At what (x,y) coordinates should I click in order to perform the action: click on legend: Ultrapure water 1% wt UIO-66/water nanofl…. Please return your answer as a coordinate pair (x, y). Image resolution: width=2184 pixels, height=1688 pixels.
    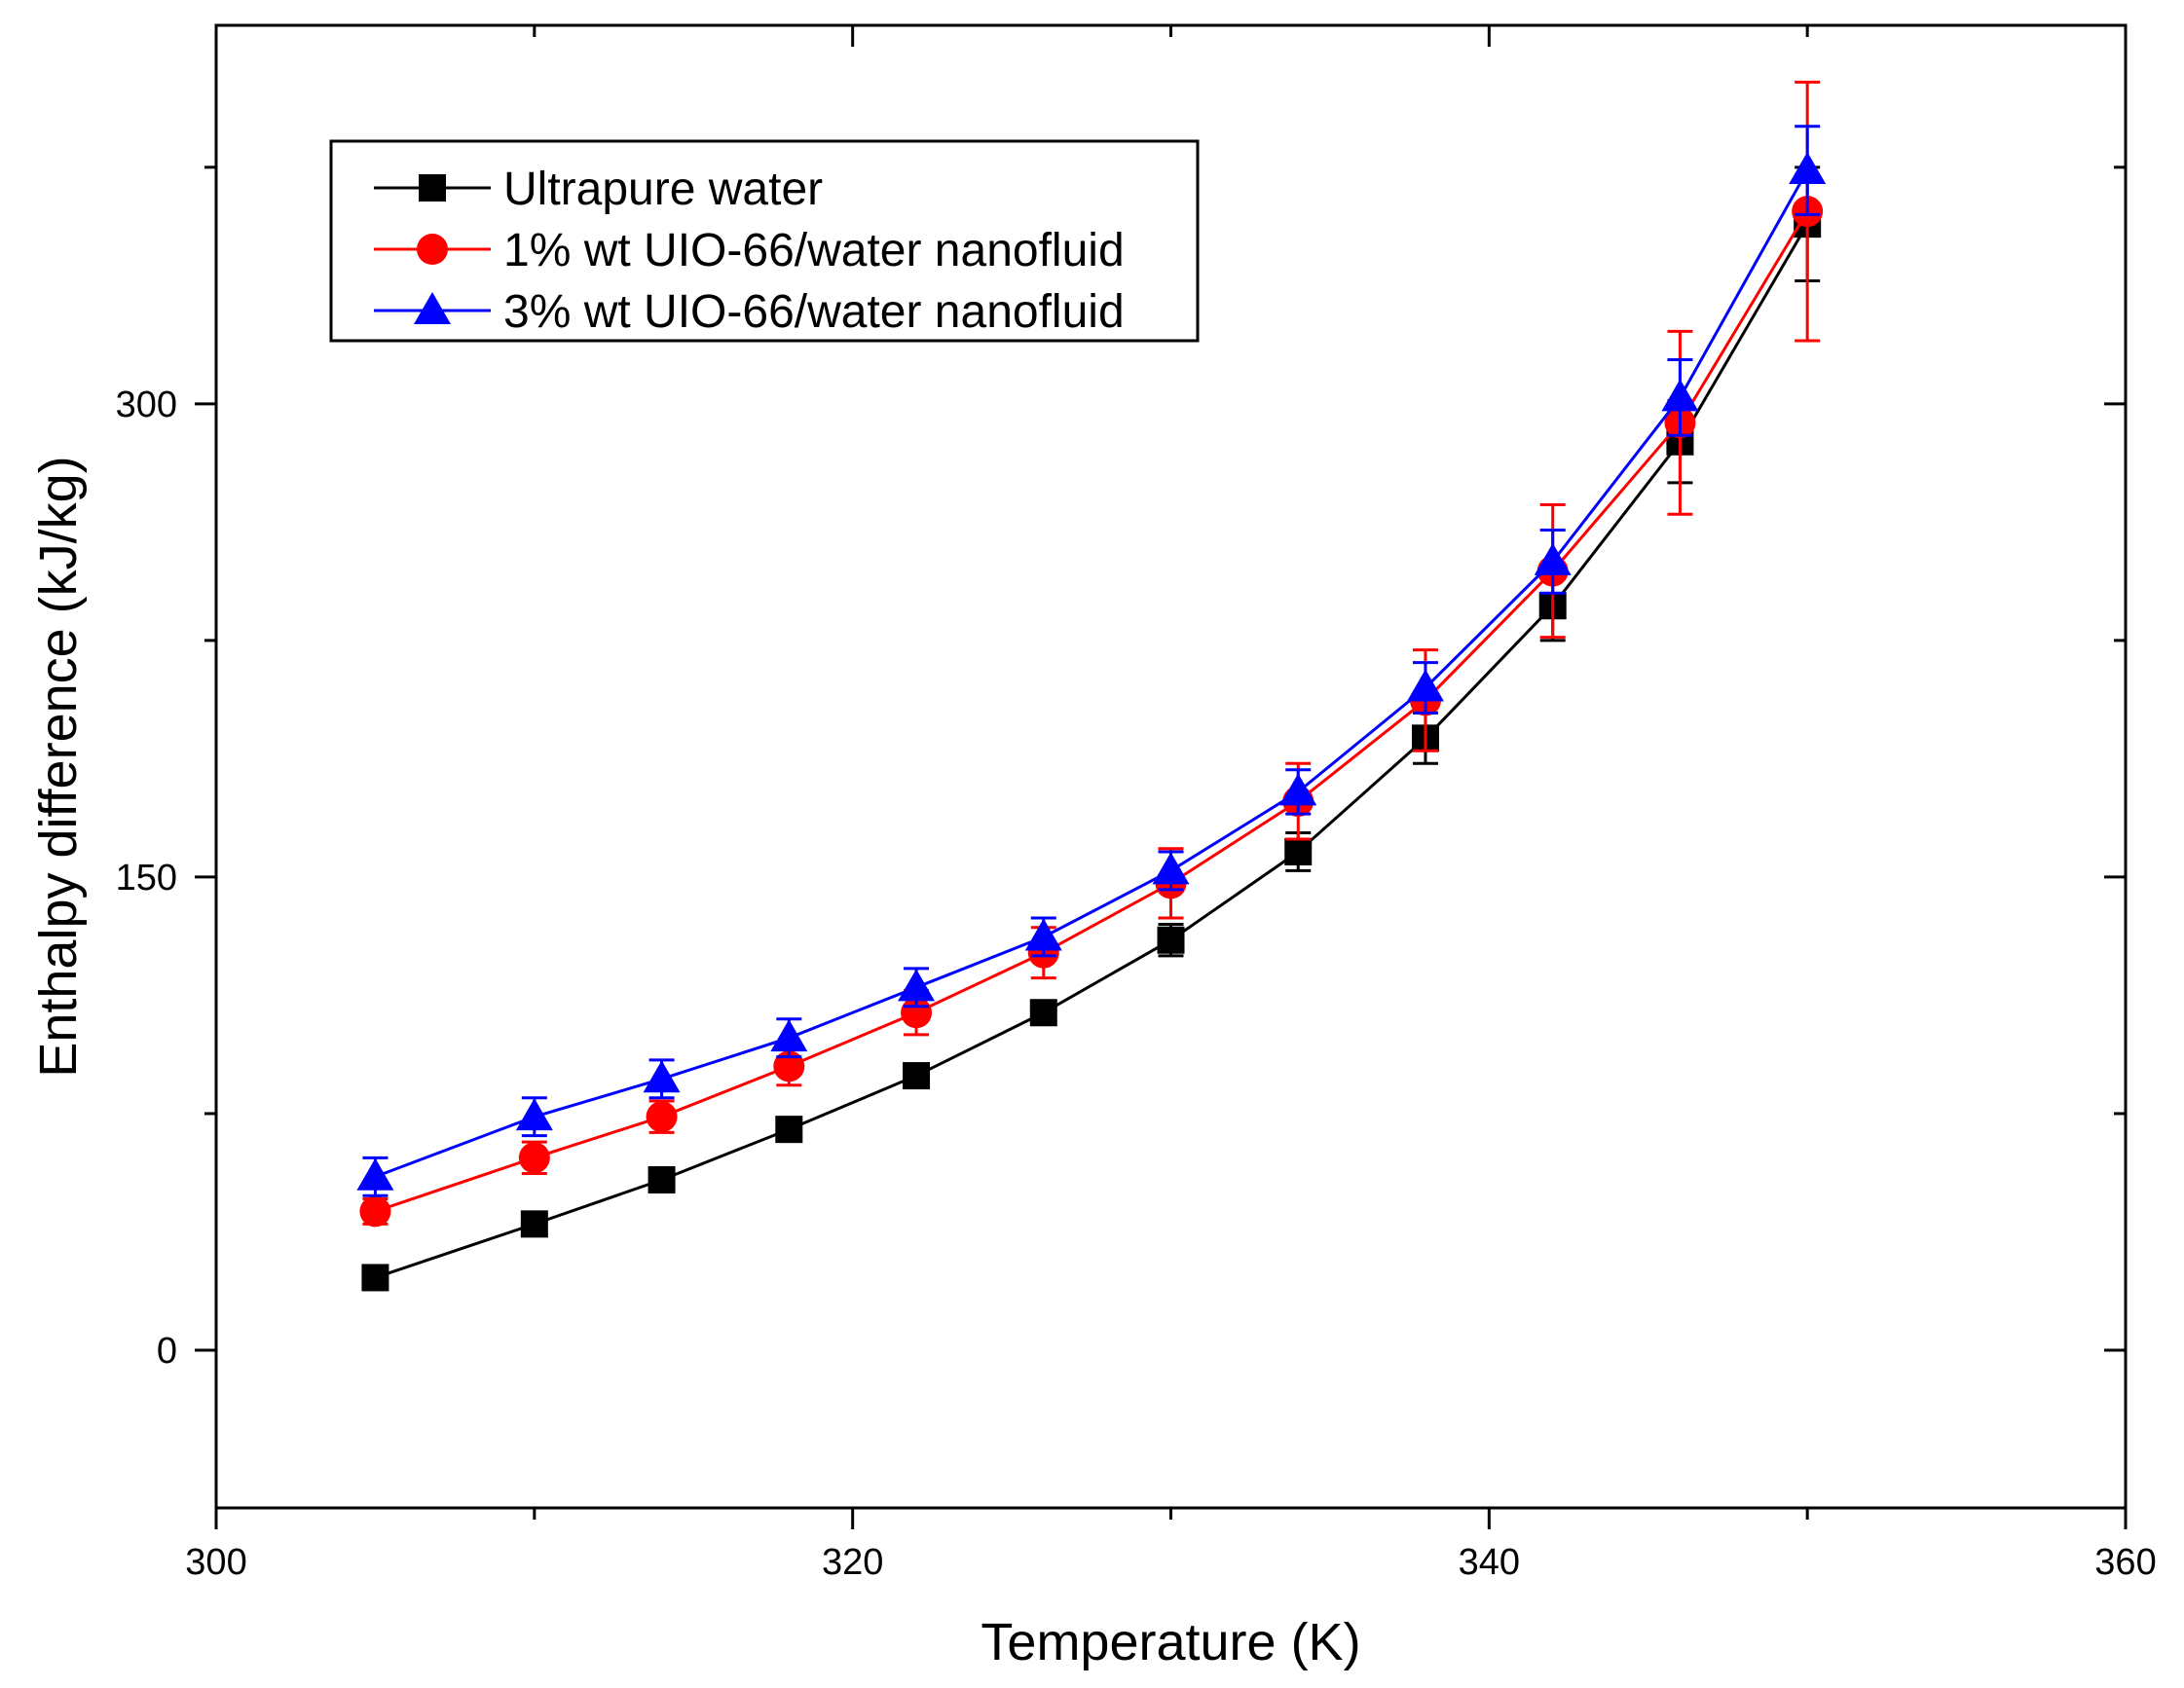
    Looking at the image, I should click on (764, 241).